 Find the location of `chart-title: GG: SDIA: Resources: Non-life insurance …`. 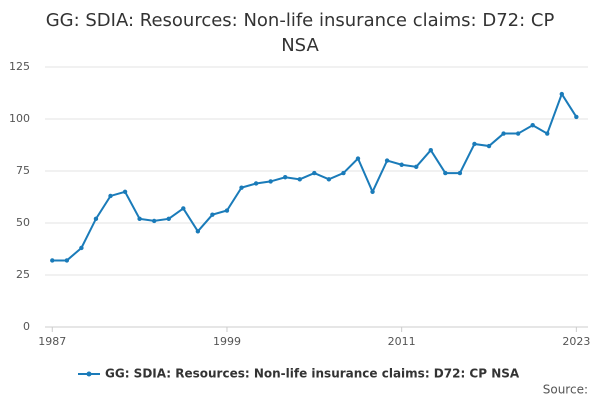

chart-title: GG: SDIA: Resources: Non-life insurance … is located at coordinates (300, 33).